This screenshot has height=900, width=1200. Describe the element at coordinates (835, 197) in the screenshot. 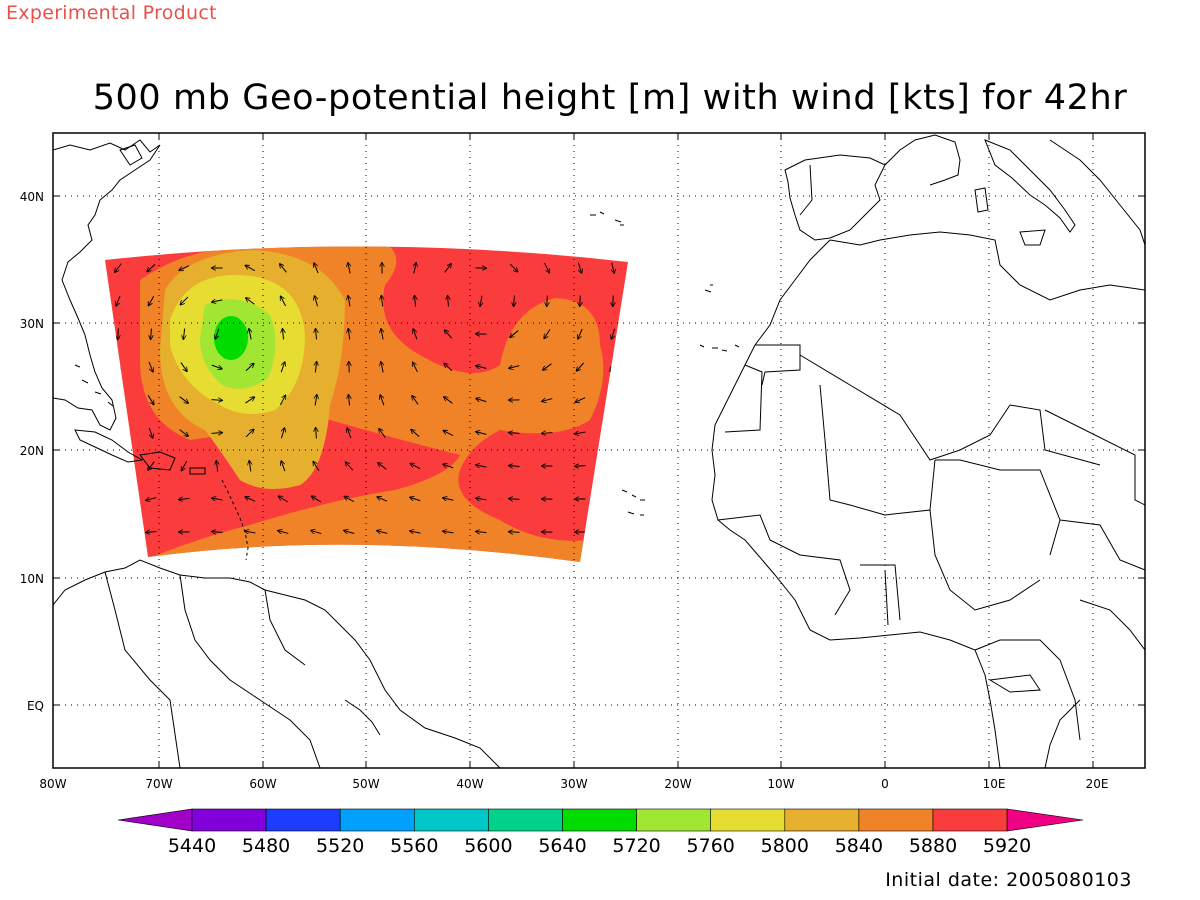

I see `iberia-coast` at that location.